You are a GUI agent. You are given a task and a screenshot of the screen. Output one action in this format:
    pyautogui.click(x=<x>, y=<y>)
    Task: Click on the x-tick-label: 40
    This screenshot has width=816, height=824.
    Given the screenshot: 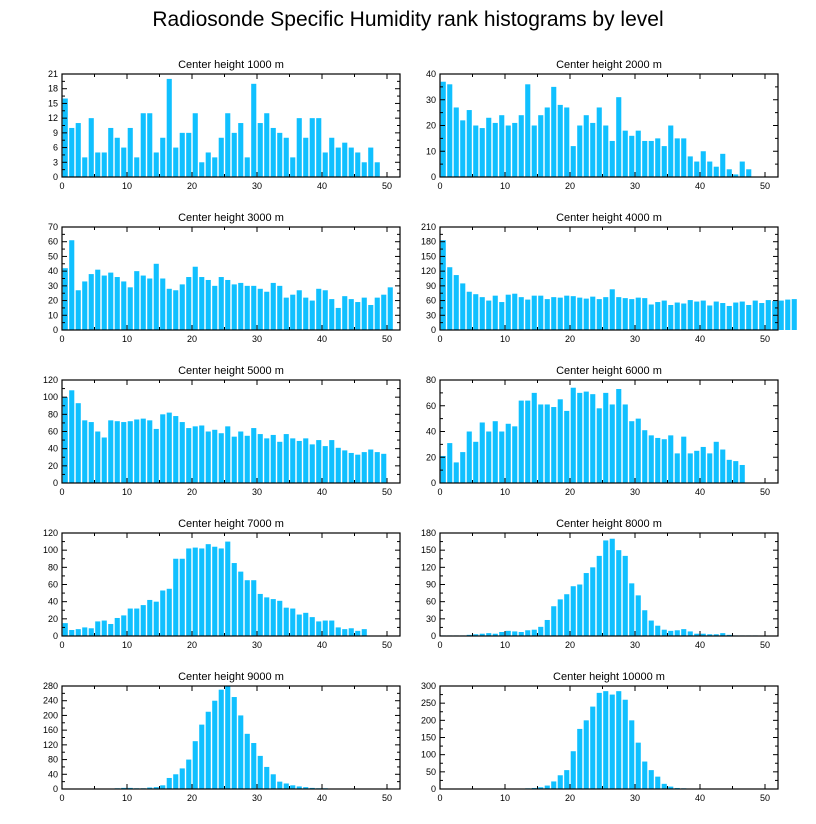 What is the action you would take?
    pyautogui.click(x=700, y=798)
    